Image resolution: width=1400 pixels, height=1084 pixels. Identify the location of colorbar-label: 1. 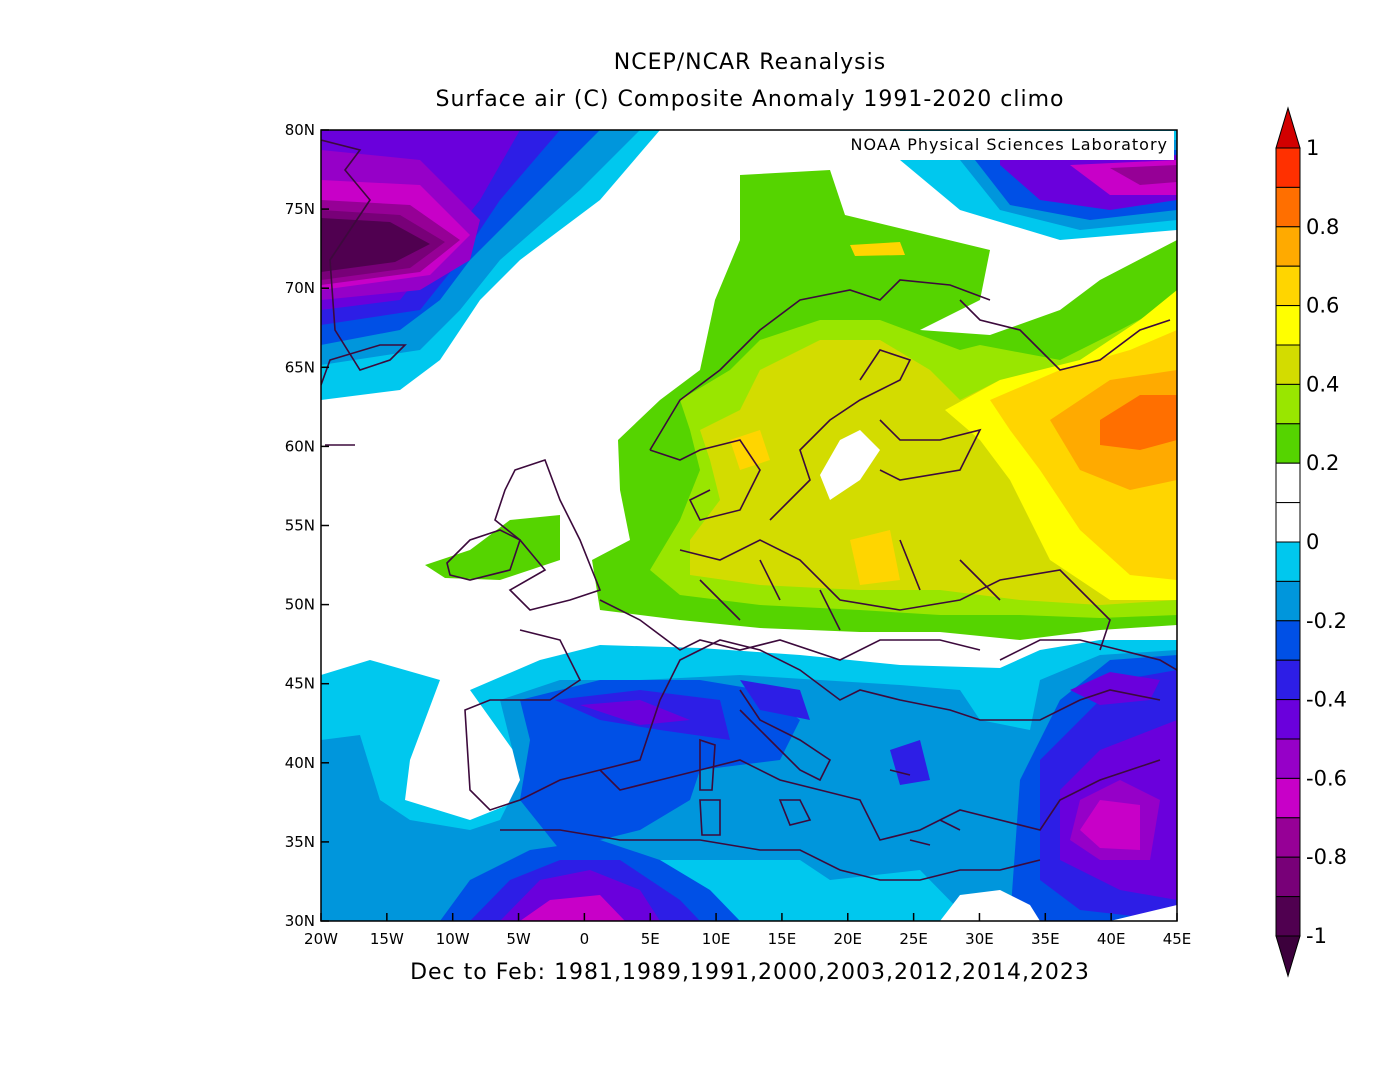
(1312, 148).